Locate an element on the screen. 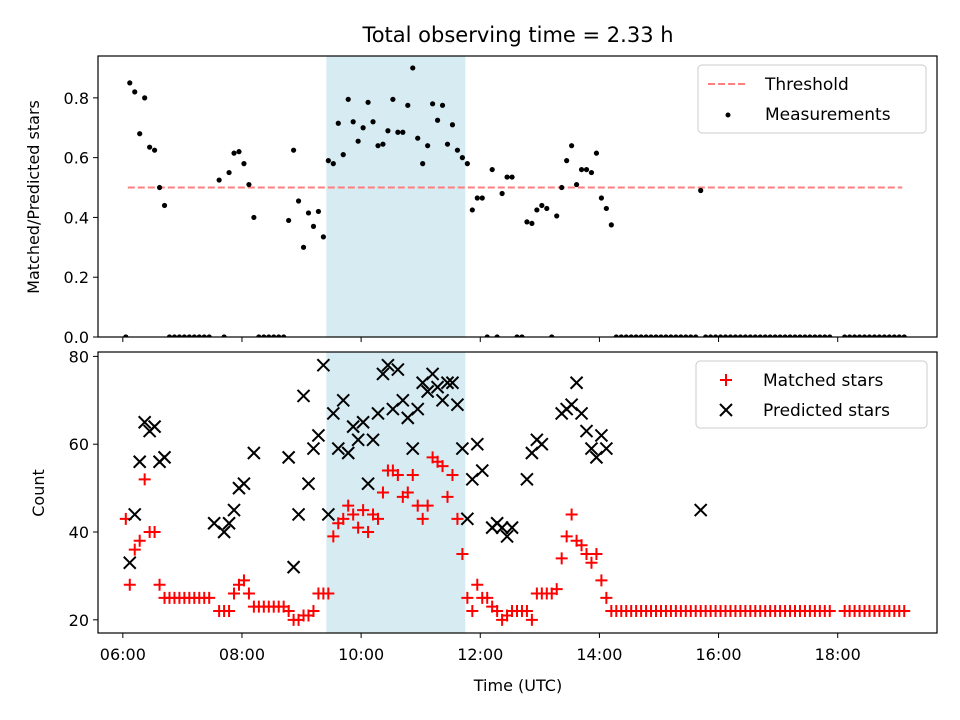 The height and width of the screenshot is (720, 960). measurements-legend-label: Measurements is located at coordinates (828, 115).